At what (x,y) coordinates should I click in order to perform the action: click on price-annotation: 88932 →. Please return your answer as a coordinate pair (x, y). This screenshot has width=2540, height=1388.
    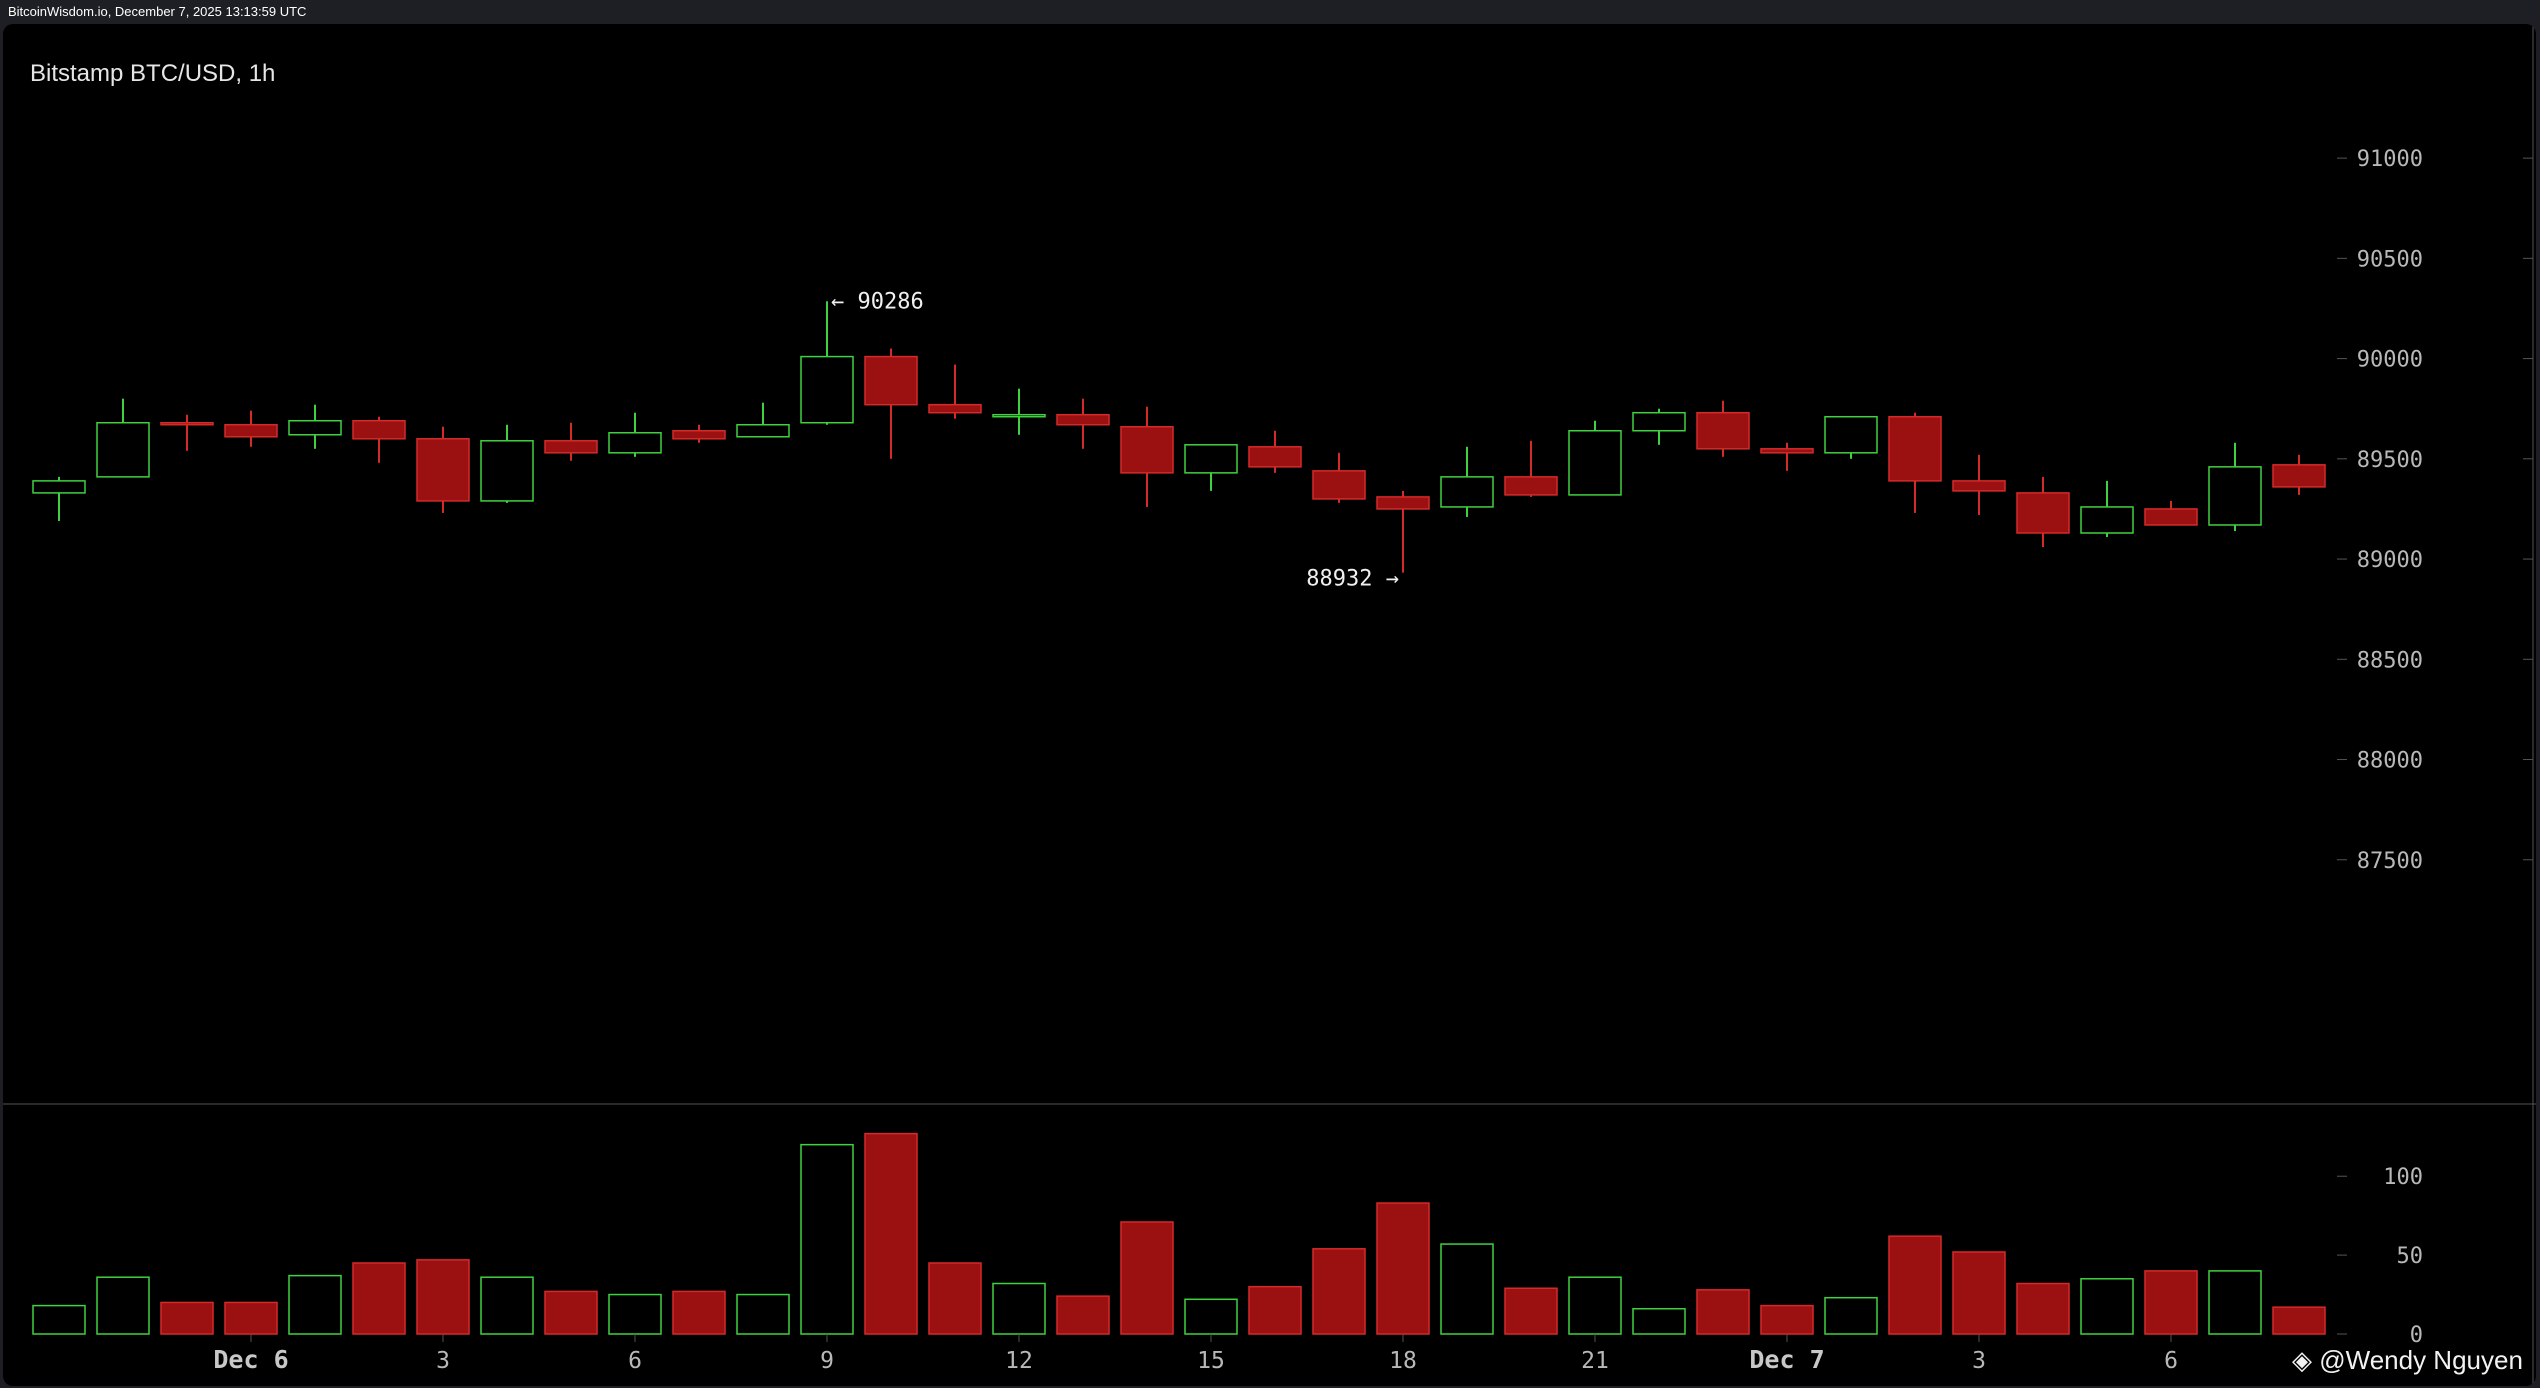
    Looking at the image, I should click on (1352, 579).